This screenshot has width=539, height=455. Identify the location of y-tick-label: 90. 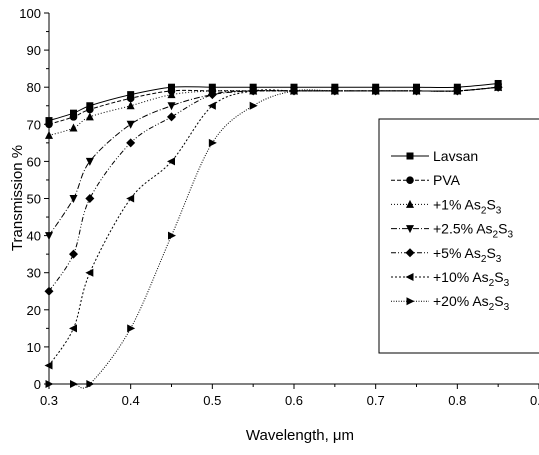
(34, 50).